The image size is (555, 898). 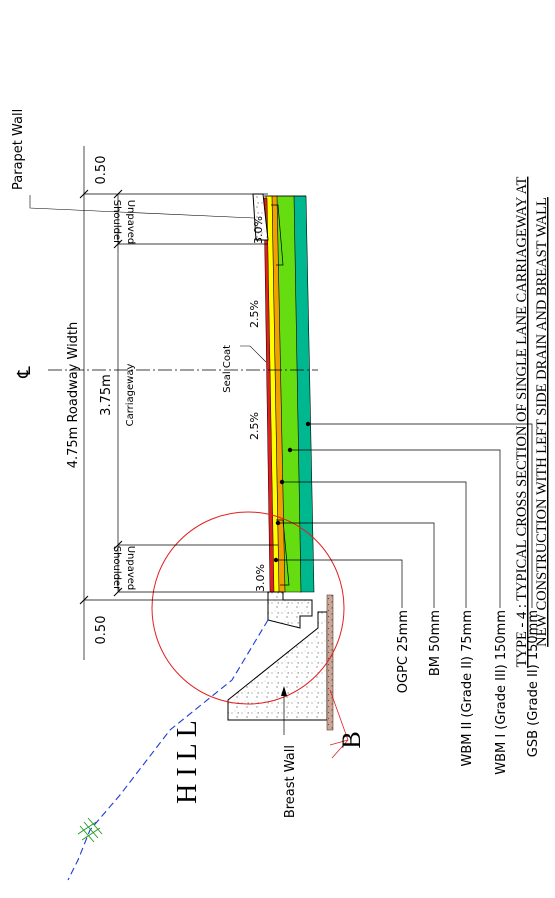 I want to click on breast-wall-backfill, so click(x=330, y=662).